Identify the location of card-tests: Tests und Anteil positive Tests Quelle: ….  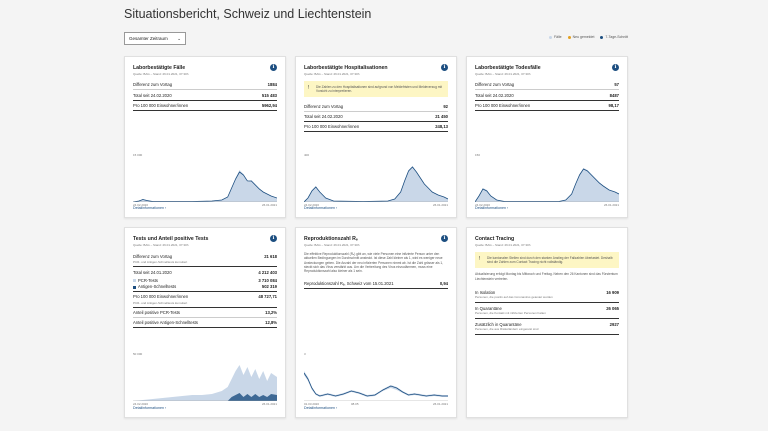
(205, 322).